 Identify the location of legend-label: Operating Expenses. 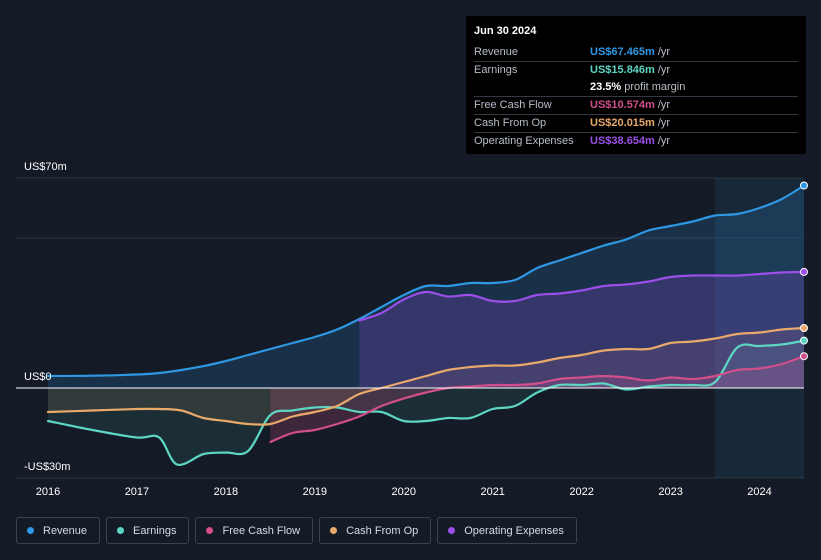
(514, 530).